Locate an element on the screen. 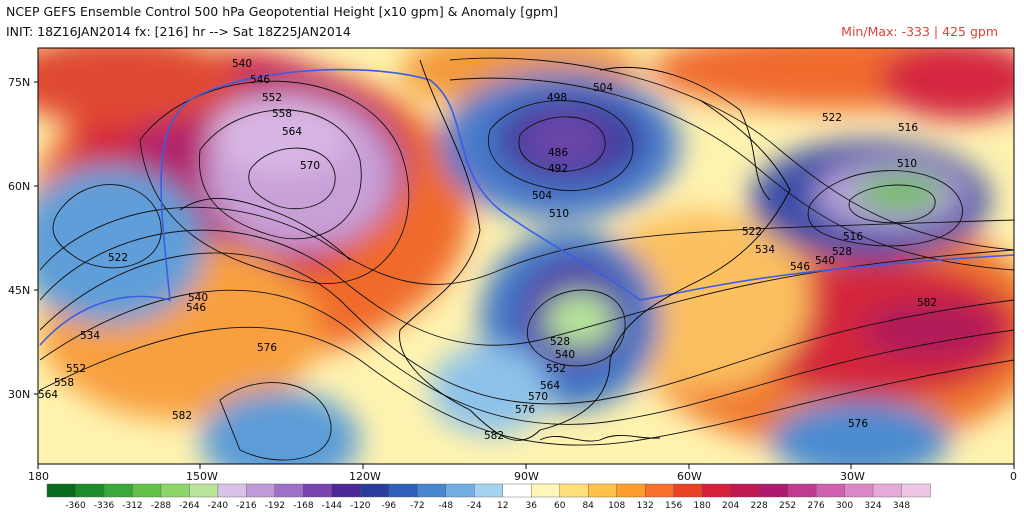 This screenshot has height=512, width=1024. colorbar-label: -168 is located at coordinates (303, 506).